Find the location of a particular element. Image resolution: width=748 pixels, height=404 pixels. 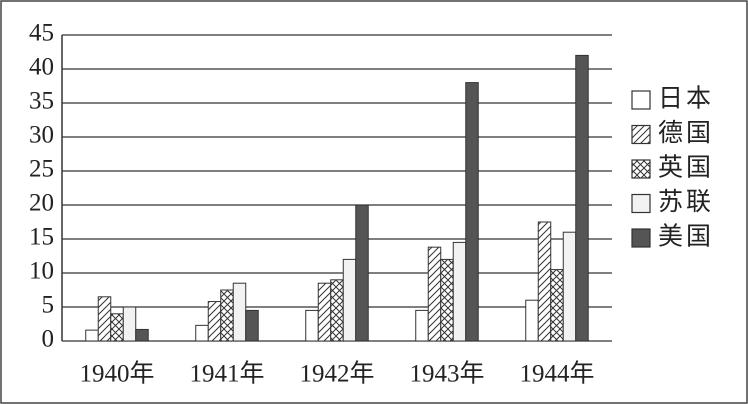

x-tick-label: 1944年 is located at coordinates (556, 374).